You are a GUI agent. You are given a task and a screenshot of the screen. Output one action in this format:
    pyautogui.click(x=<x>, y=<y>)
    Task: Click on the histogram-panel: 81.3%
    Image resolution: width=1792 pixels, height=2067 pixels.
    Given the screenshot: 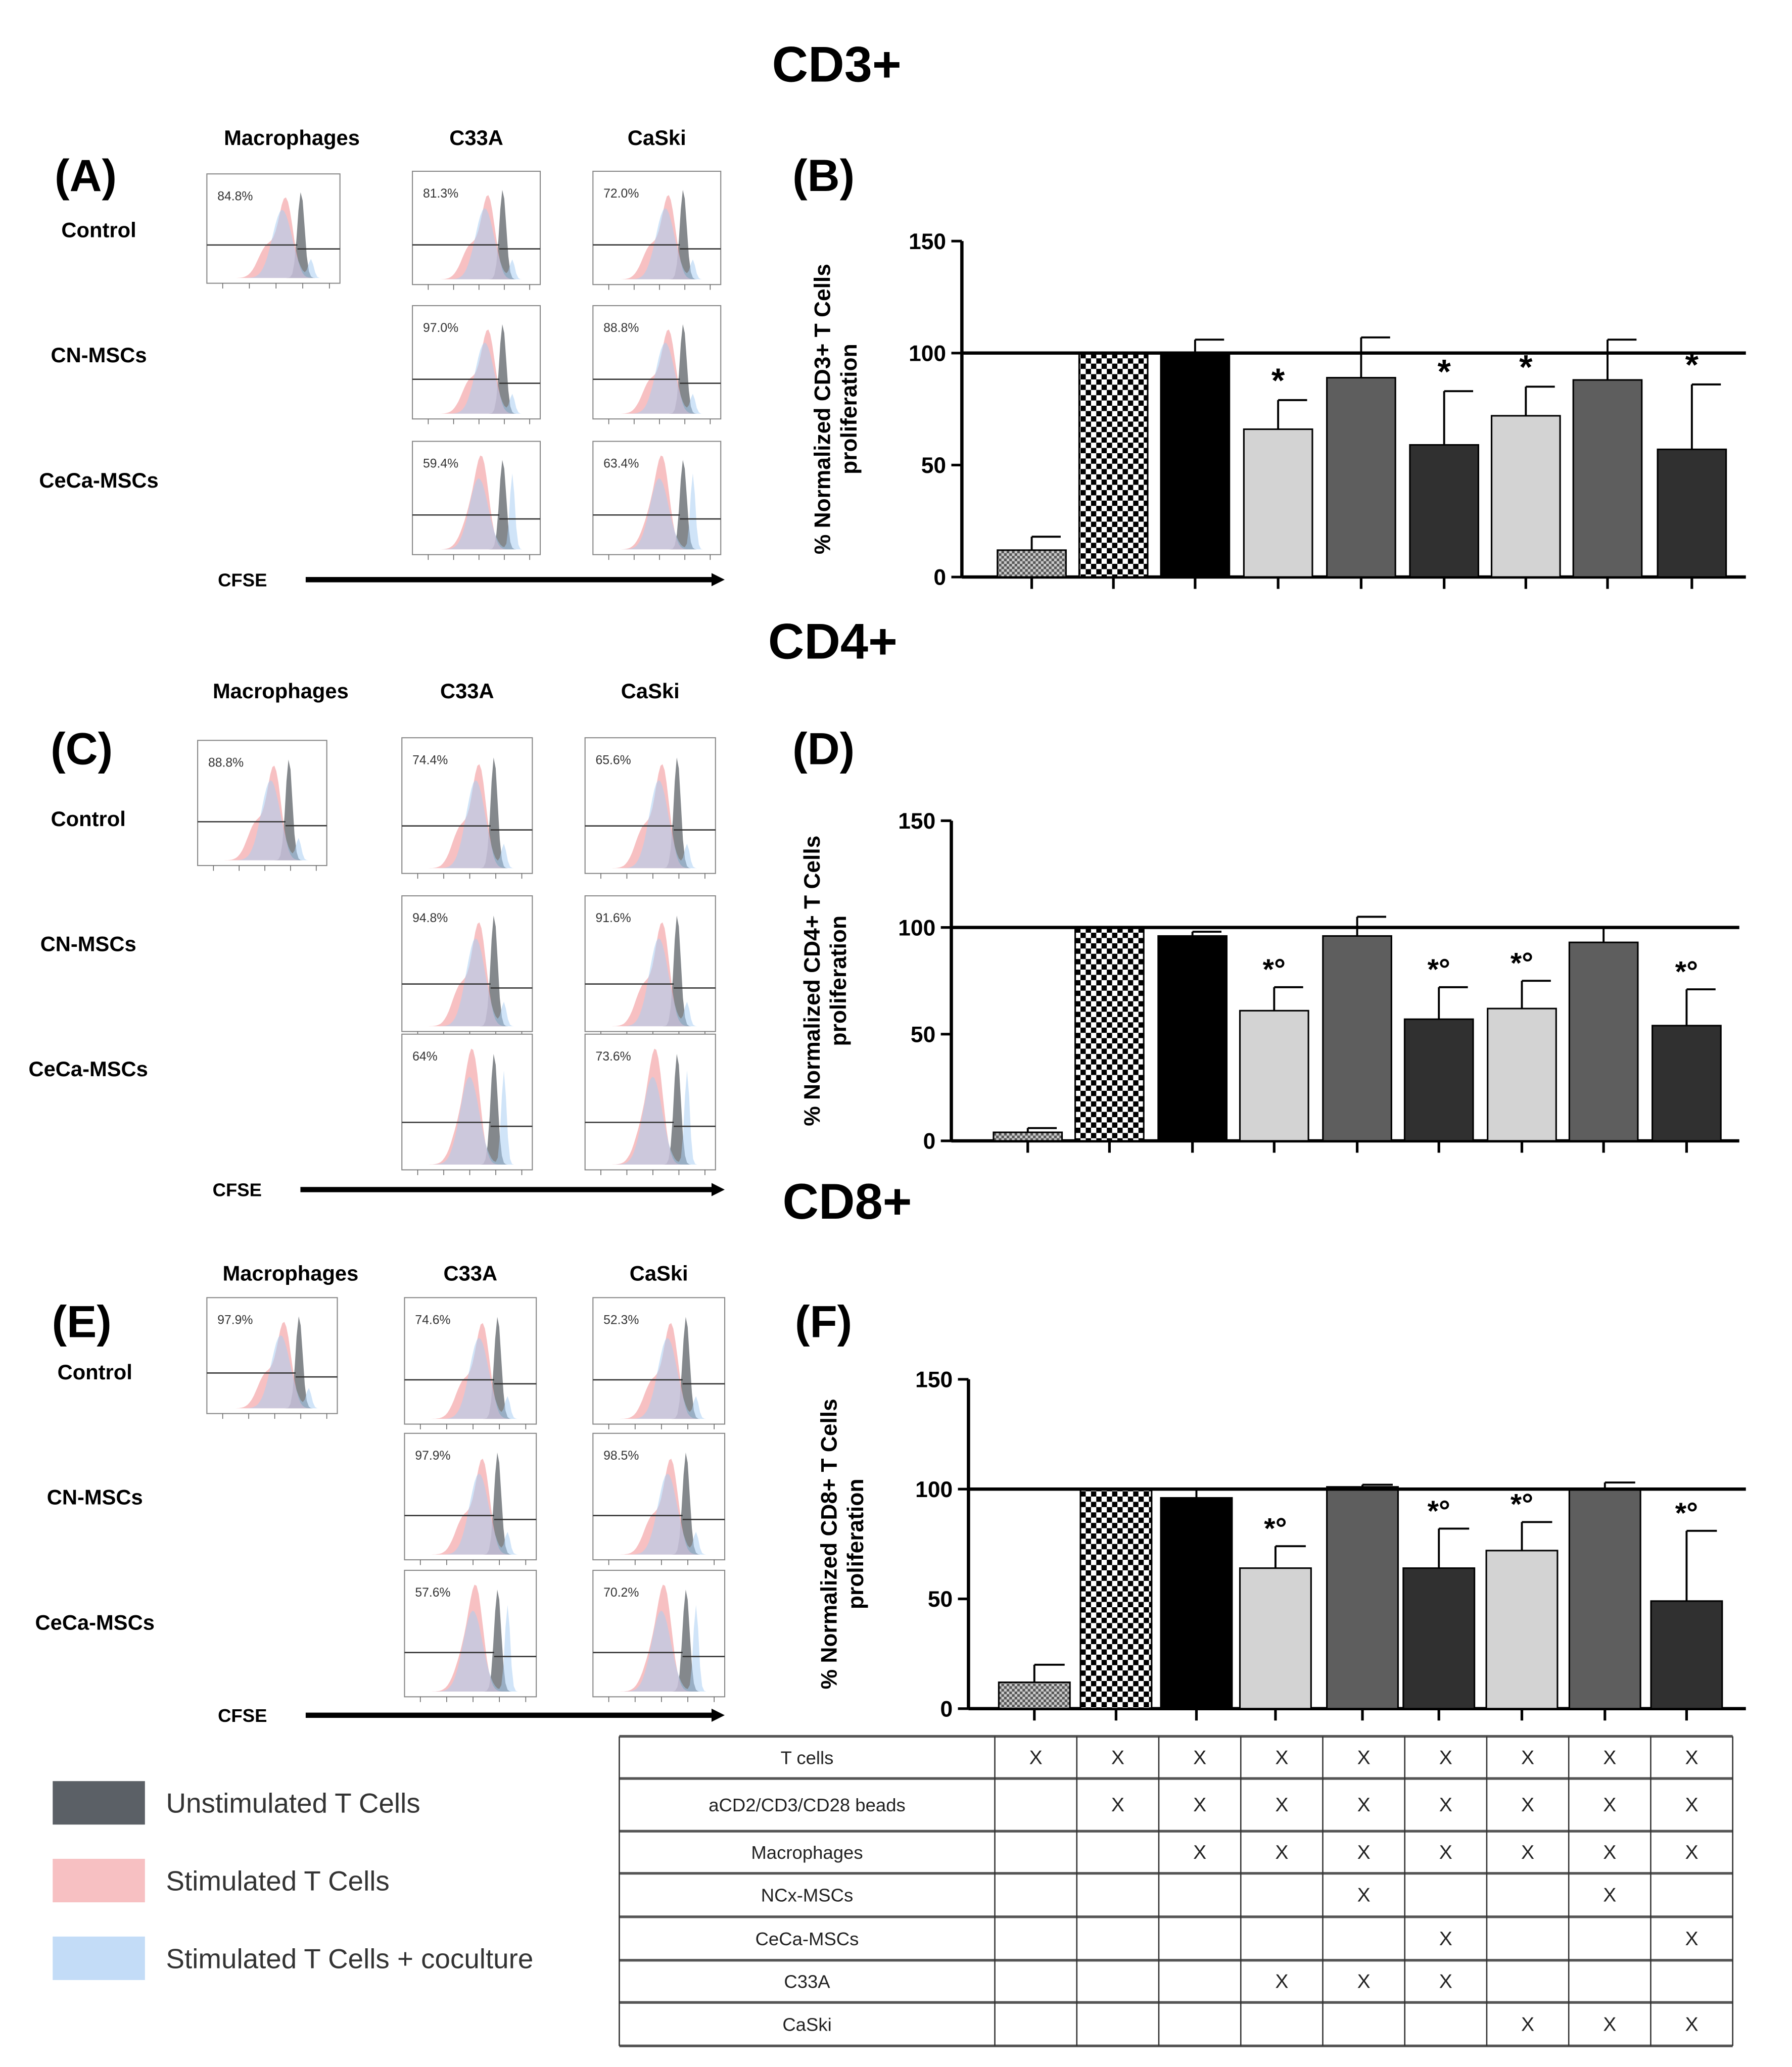 What is the action you would take?
    pyautogui.click(x=477, y=230)
    